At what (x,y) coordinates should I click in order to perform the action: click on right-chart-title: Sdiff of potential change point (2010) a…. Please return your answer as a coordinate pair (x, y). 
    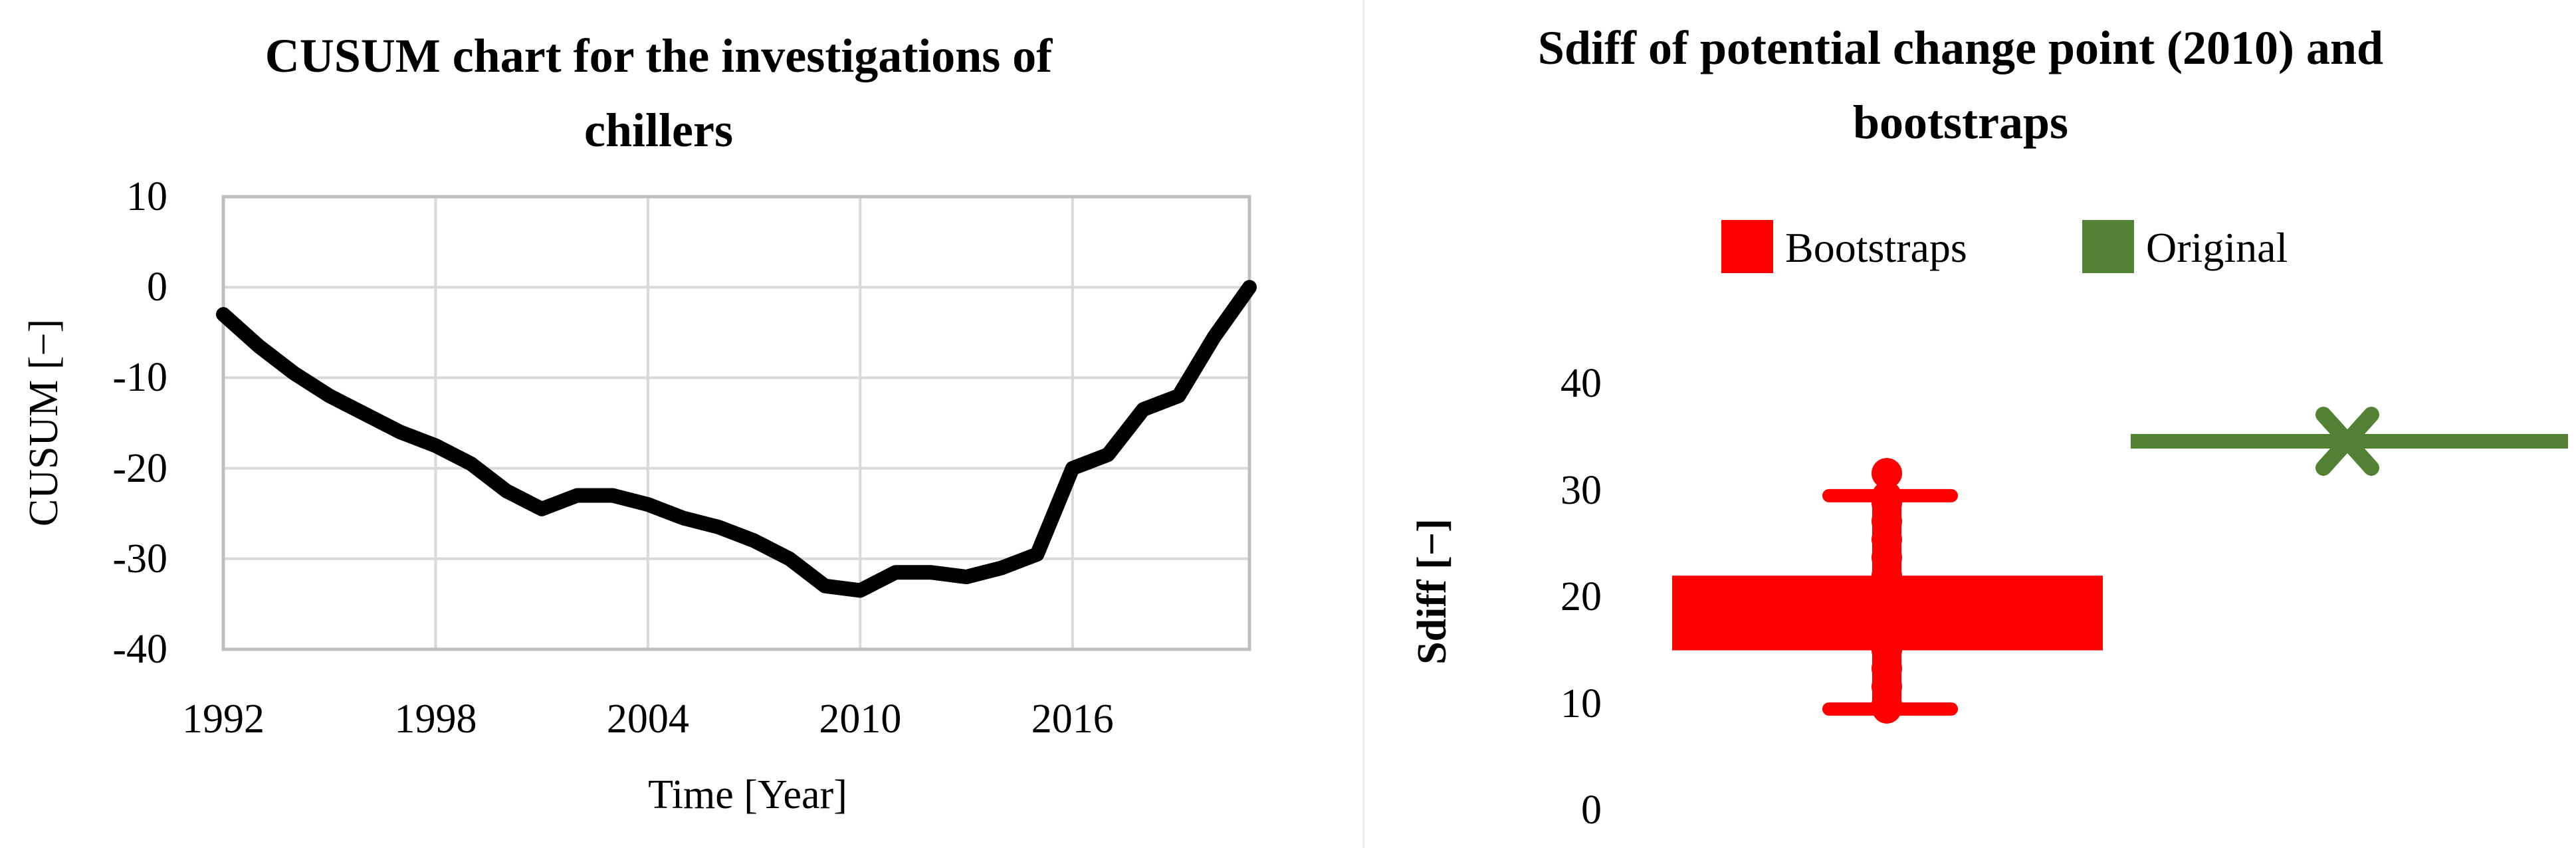
    Looking at the image, I should click on (1959, 85).